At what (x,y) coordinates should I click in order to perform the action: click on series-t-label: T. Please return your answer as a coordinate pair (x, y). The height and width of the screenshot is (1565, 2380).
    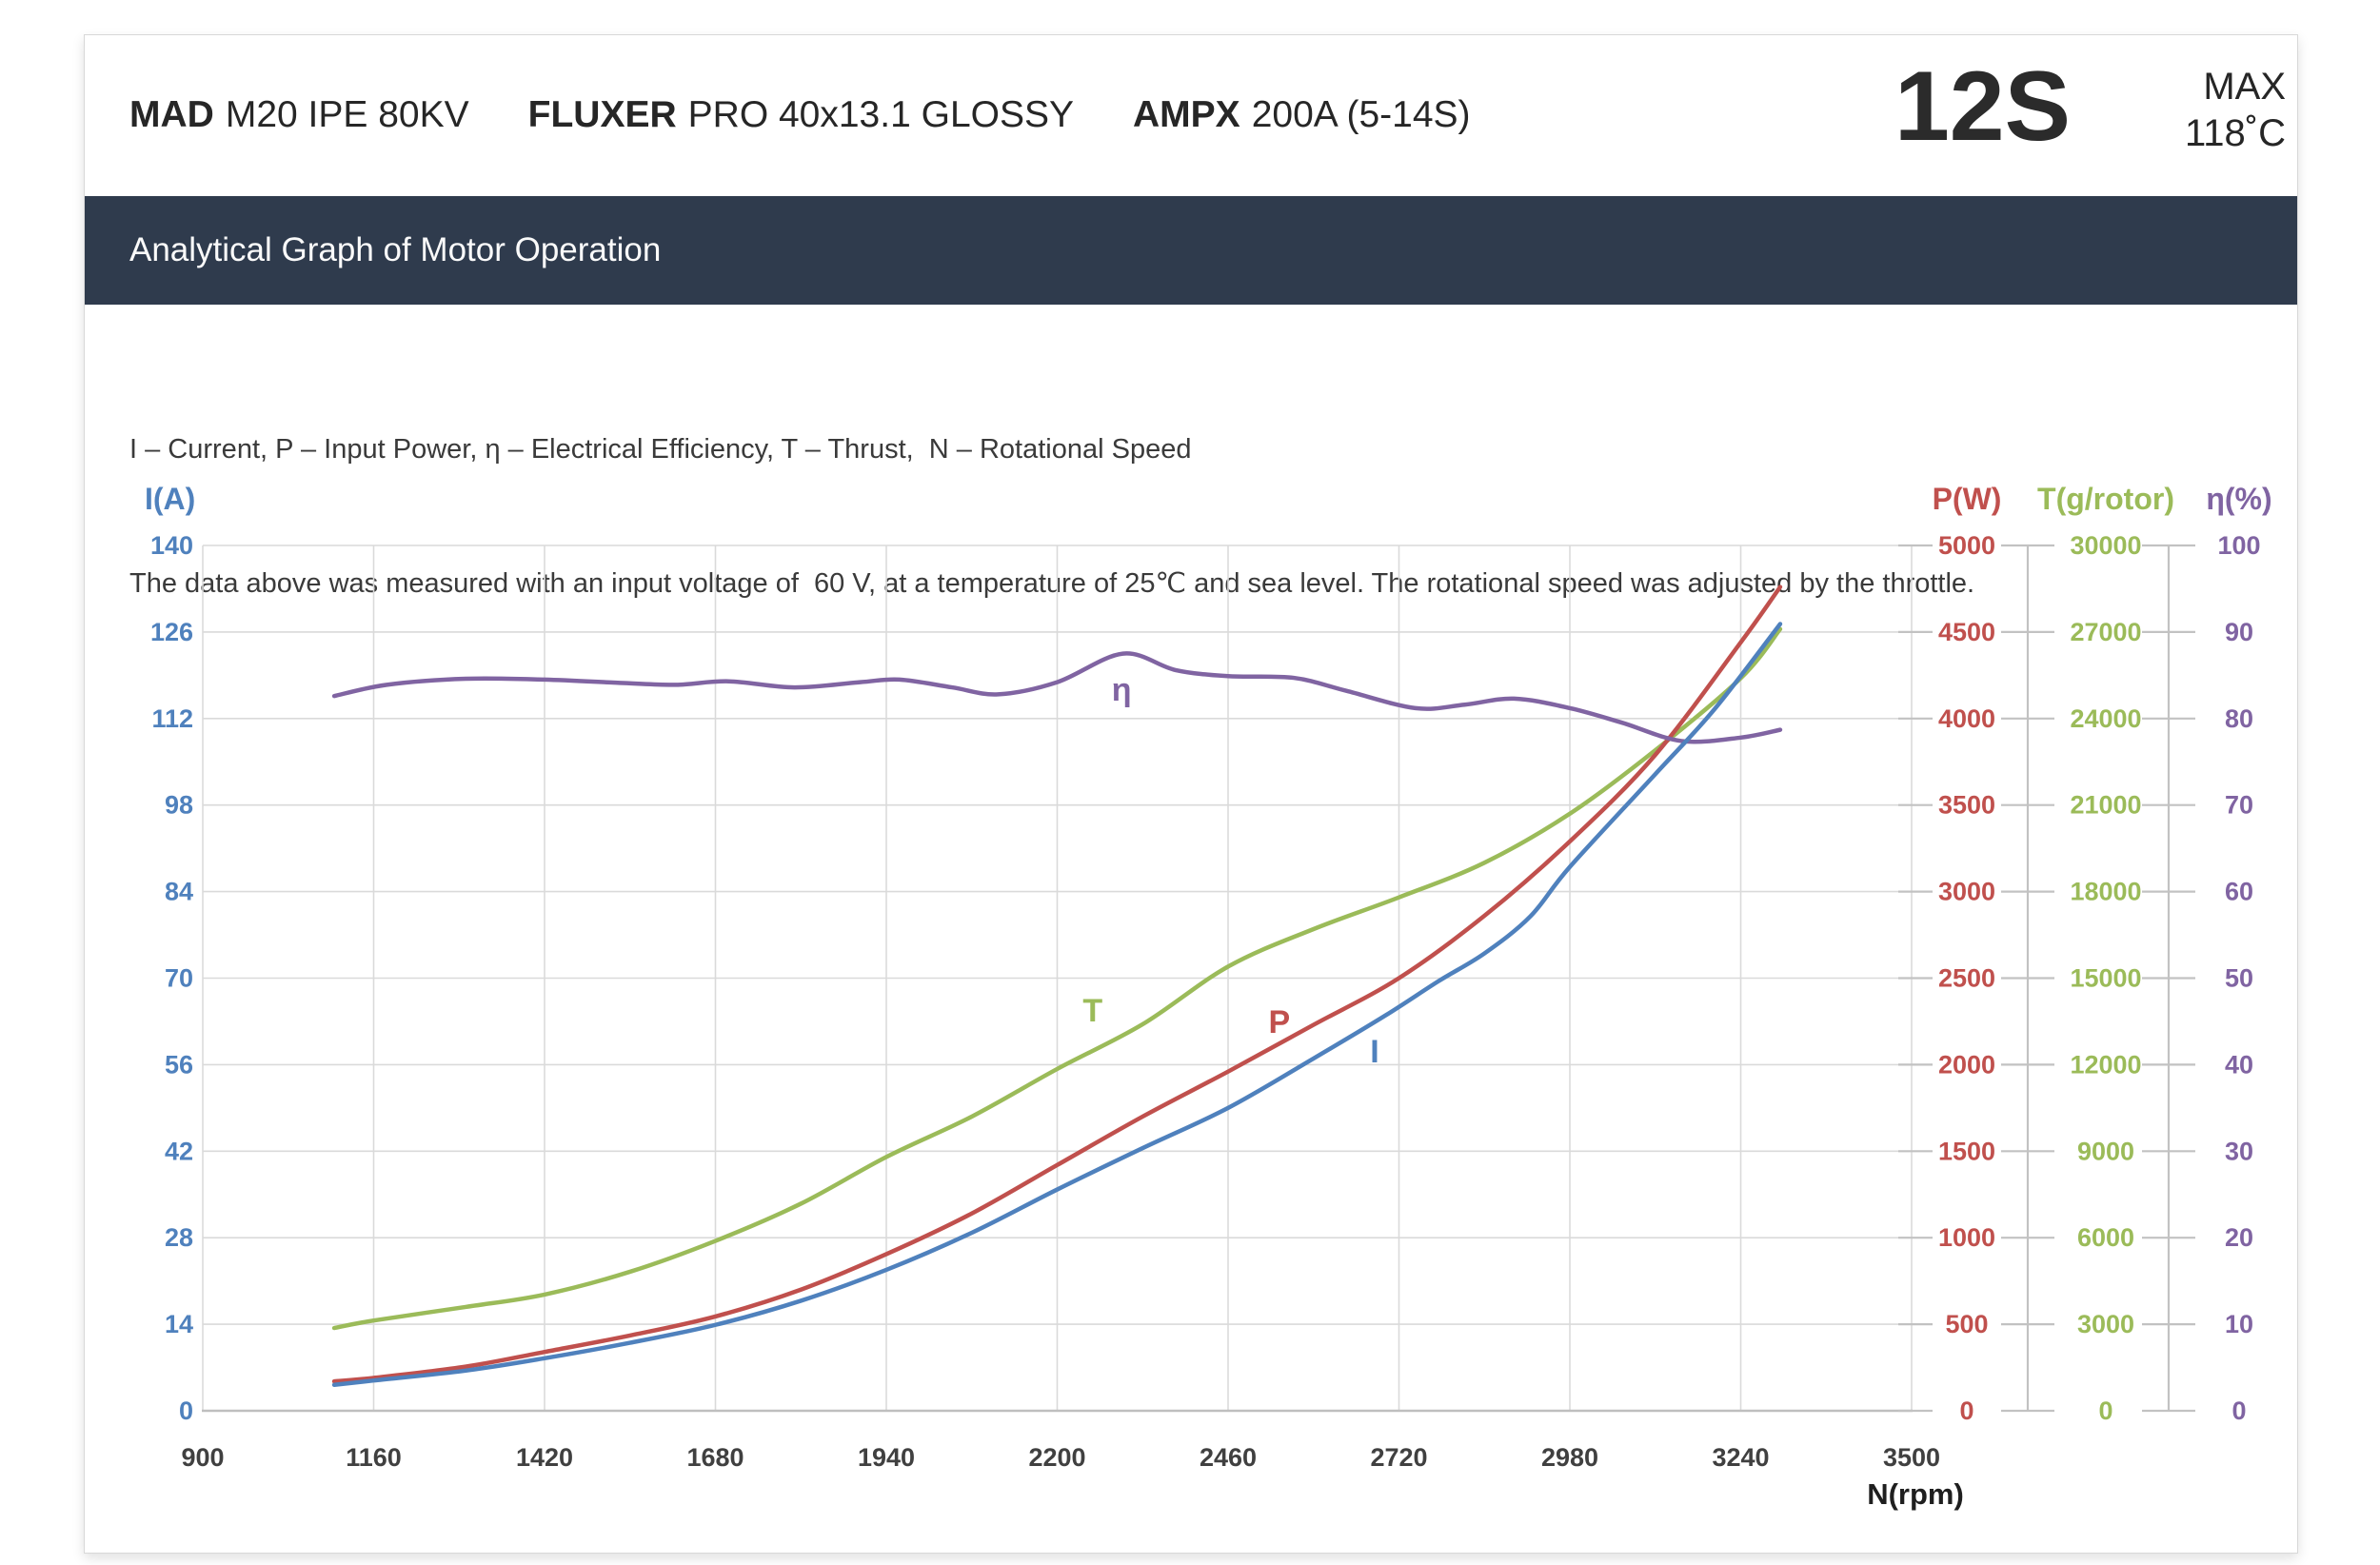
    Looking at the image, I should click on (1092, 1011).